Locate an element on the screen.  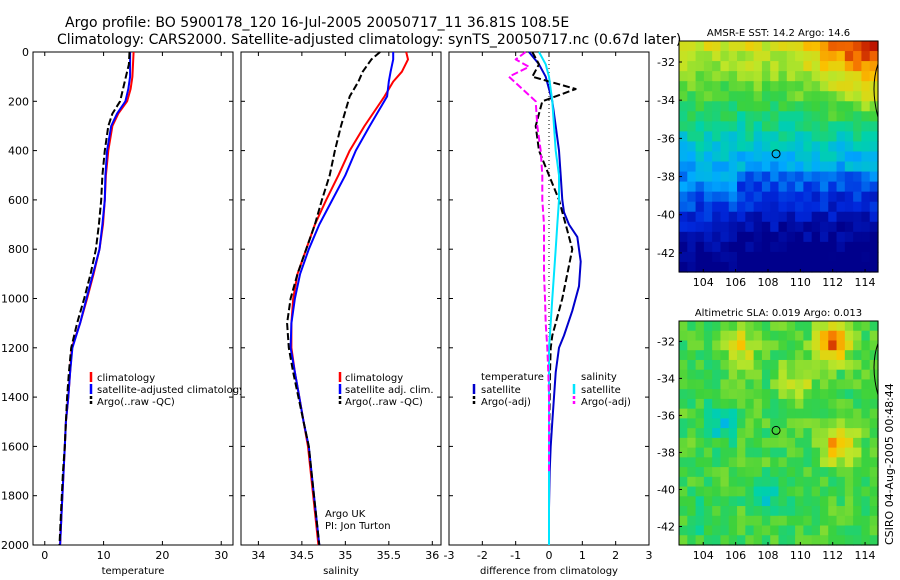
coastline is located at coordinates (876, 369).